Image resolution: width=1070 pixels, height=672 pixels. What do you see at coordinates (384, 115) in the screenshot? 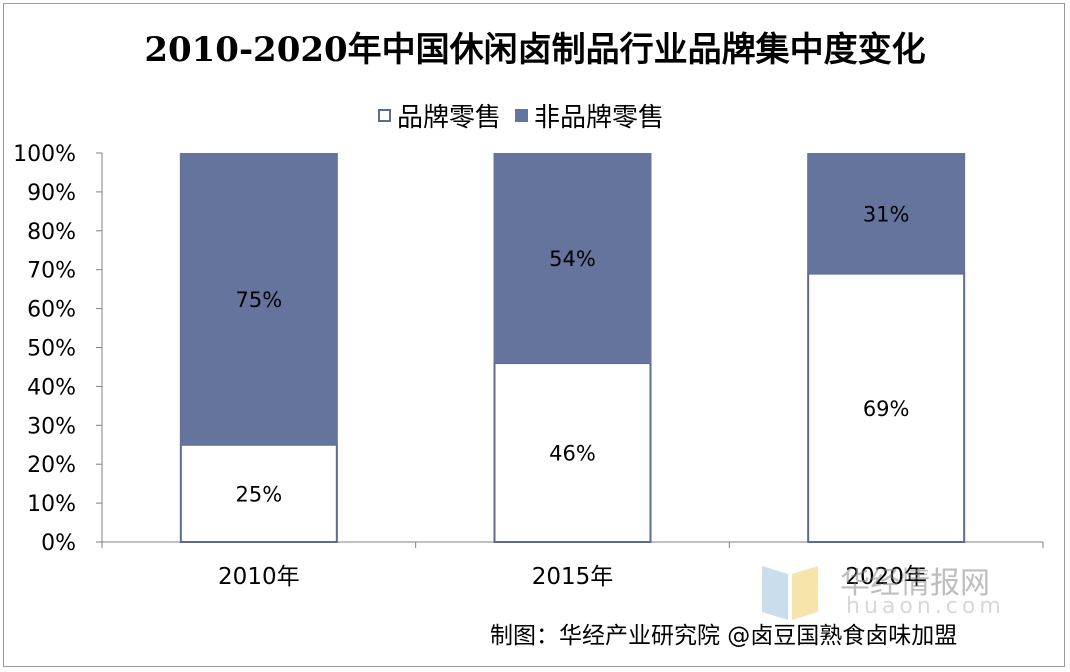
I see `legend-swatch-brand` at bounding box center [384, 115].